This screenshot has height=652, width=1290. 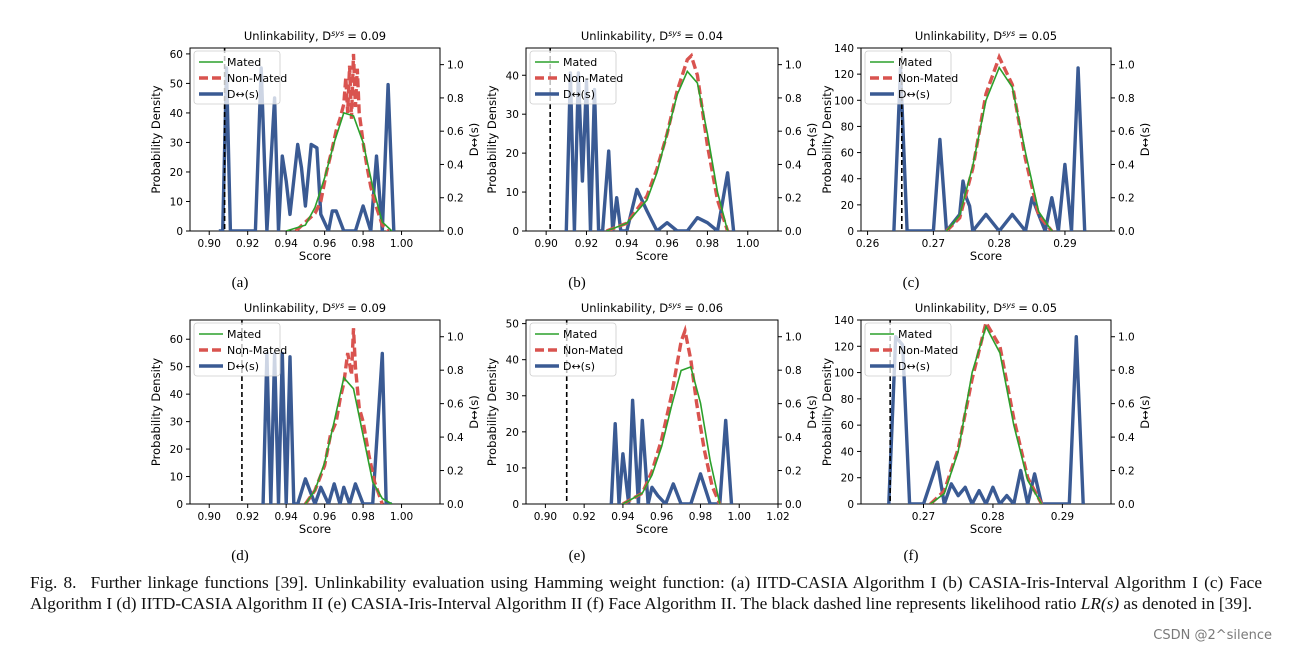 What do you see at coordinates (777, 517) in the screenshot?
I see `x-tick-label: 1.02` at bounding box center [777, 517].